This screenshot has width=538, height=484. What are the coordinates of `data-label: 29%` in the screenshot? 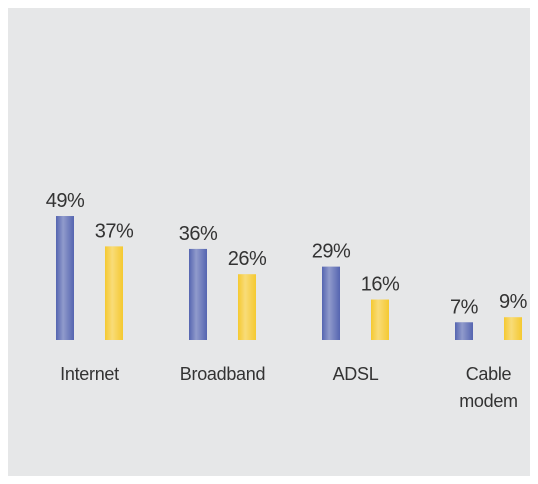 It's located at (331, 252).